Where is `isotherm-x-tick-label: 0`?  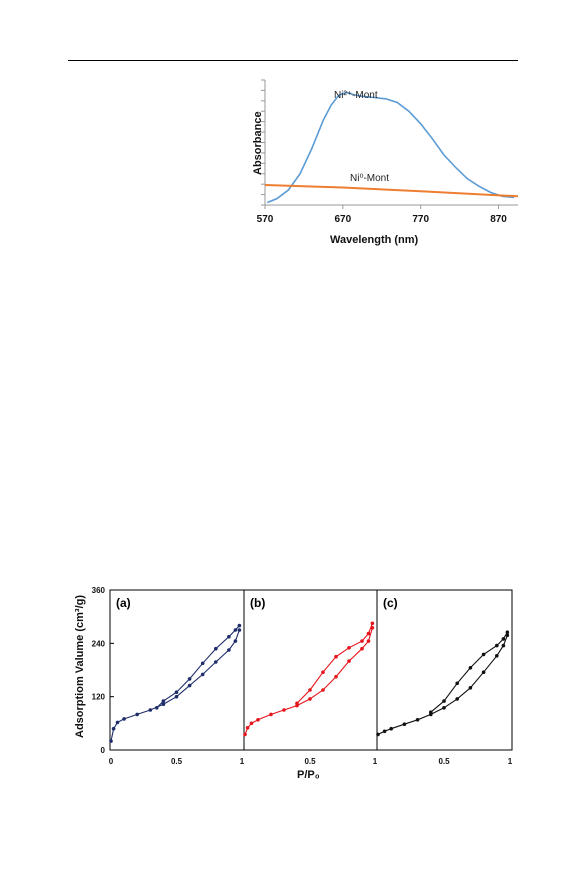 isotherm-x-tick-label: 0 is located at coordinates (111, 761).